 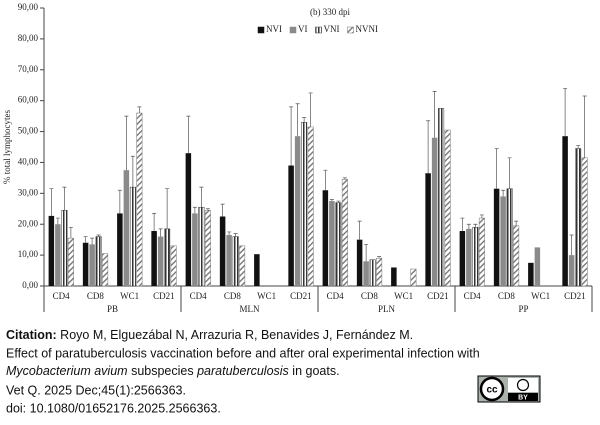 I want to click on group-label: PB, so click(x=112, y=309).